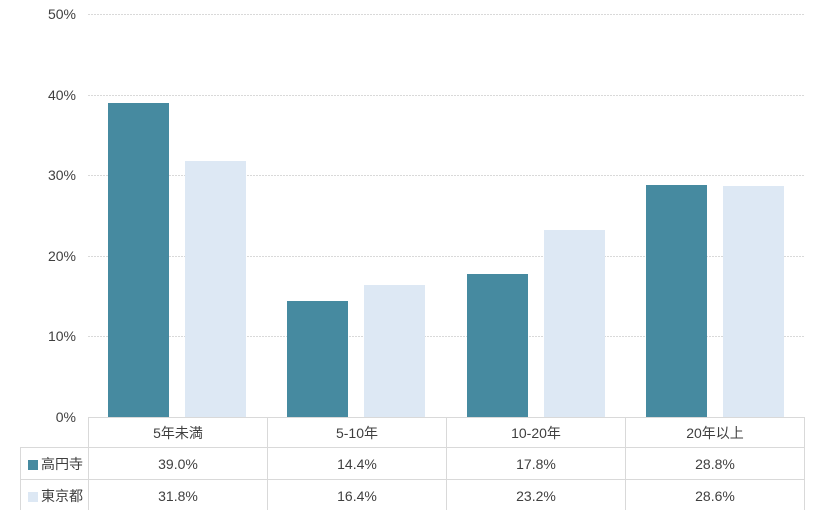 The height and width of the screenshot is (510, 820). I want to click on table-corner-blank, so click(55, 433).